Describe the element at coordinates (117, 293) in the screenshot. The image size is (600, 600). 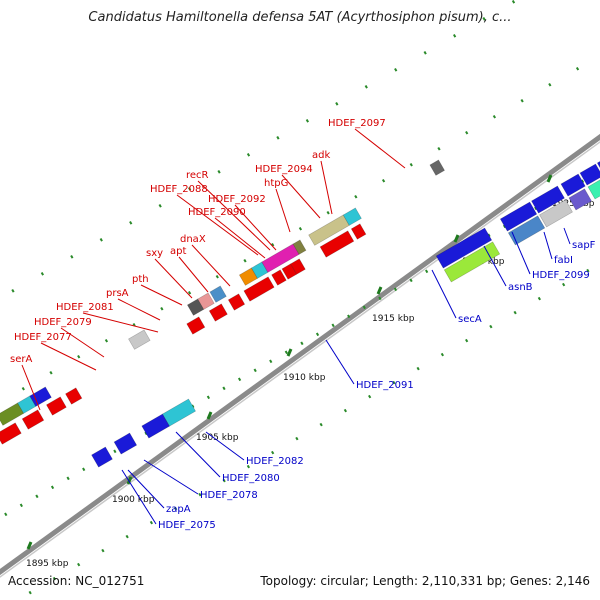
I see `gene-label-prsA: prsA` at that location.